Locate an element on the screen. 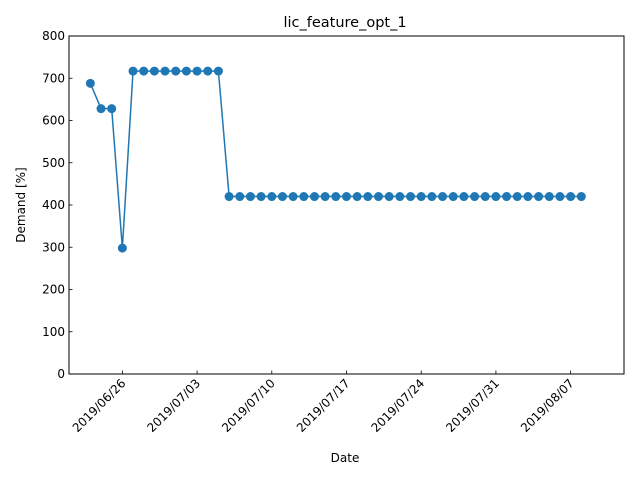 The width and height of the screenshot is (640, 480). x-tick-label: 2019/07/17 is located at coordinates (323, 405).